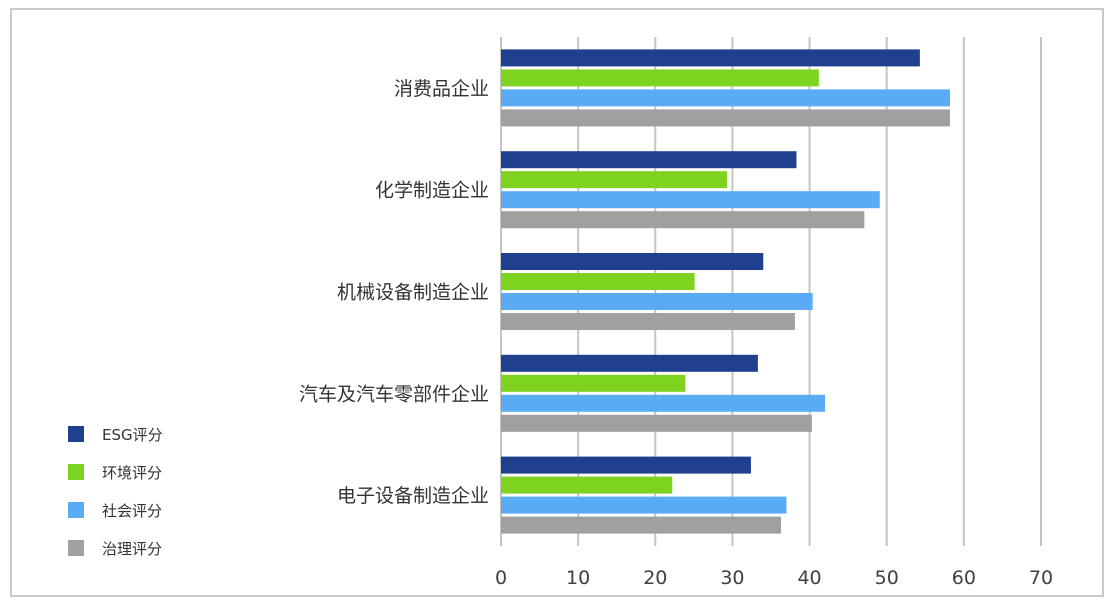  I want to click on bottom-strip, so click(558, 604).